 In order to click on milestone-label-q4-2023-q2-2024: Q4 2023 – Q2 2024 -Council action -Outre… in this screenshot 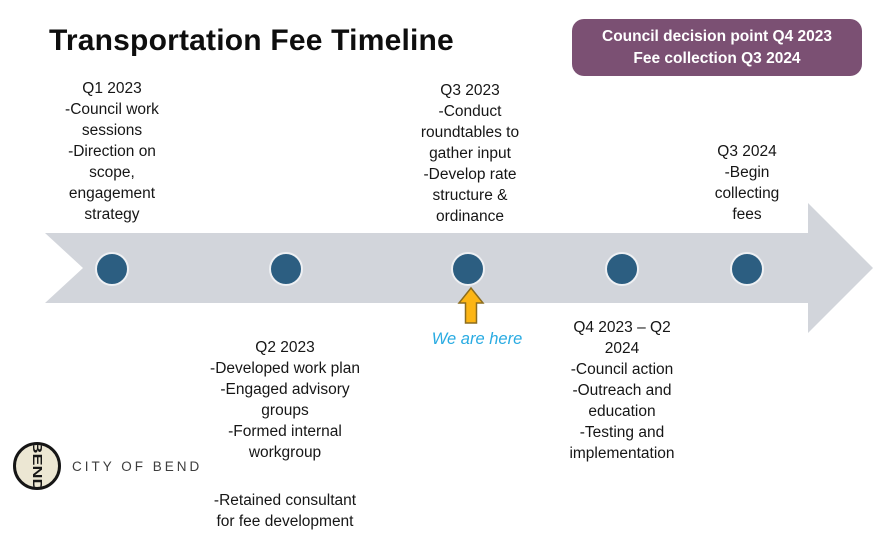, I will do `click(622, 390)`.